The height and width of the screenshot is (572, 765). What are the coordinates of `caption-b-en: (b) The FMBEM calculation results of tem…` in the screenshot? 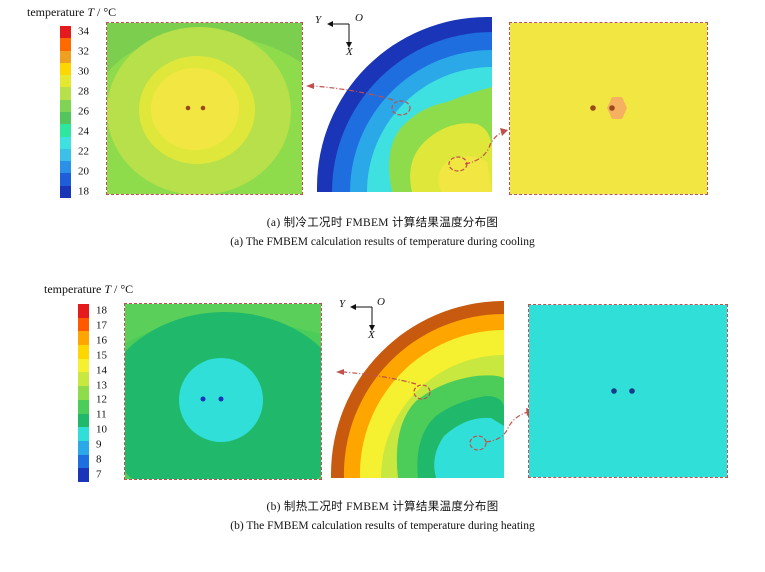 It's located at (382, 526).